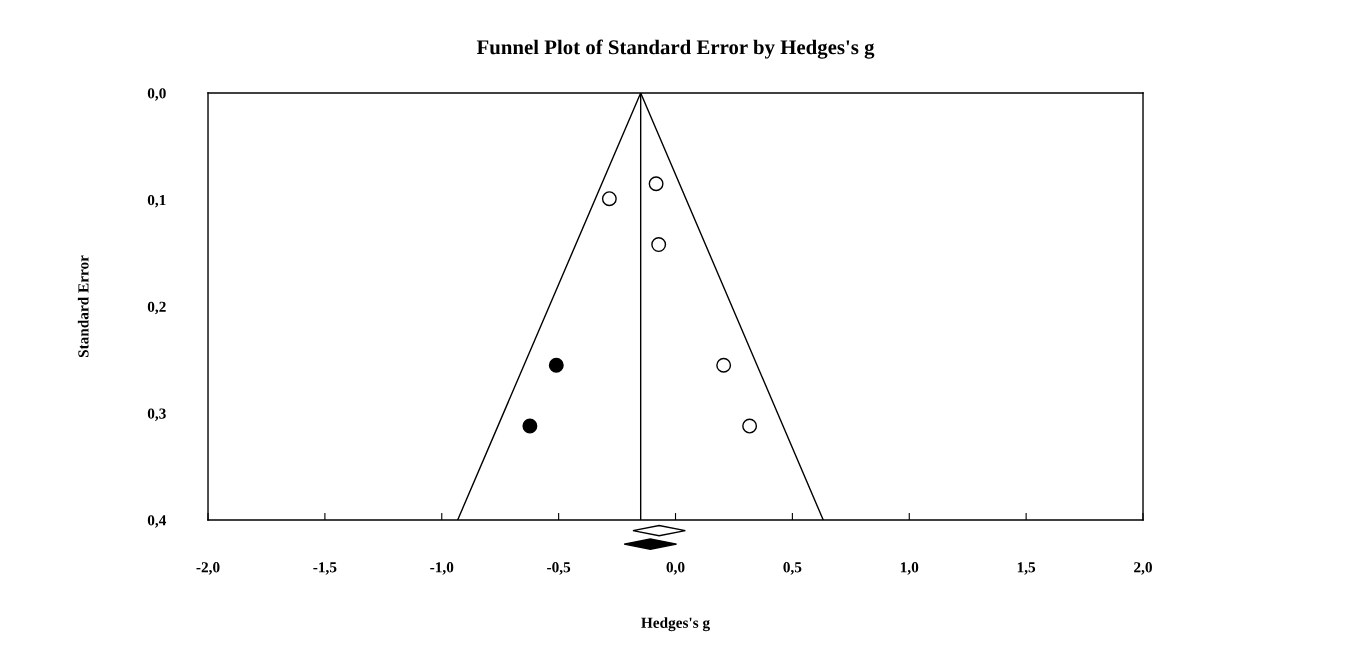 This screenshot has width=1349, height=654. I want to click on x-tick-label: -1,5, so click(325, 568).